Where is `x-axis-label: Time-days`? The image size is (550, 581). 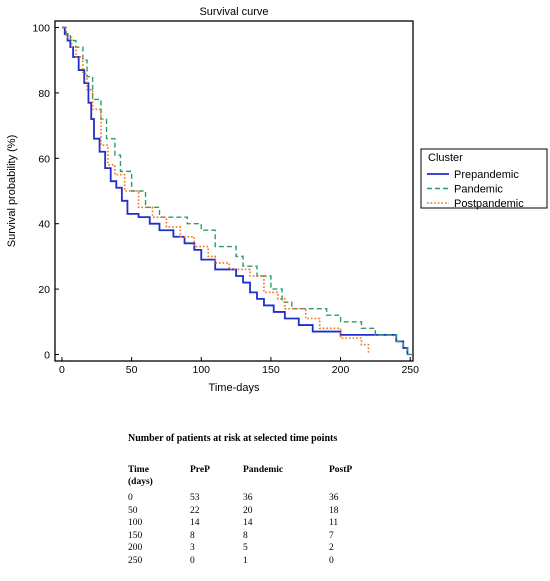
x-axis-label: Time-days is located at coordinates (234, 388).